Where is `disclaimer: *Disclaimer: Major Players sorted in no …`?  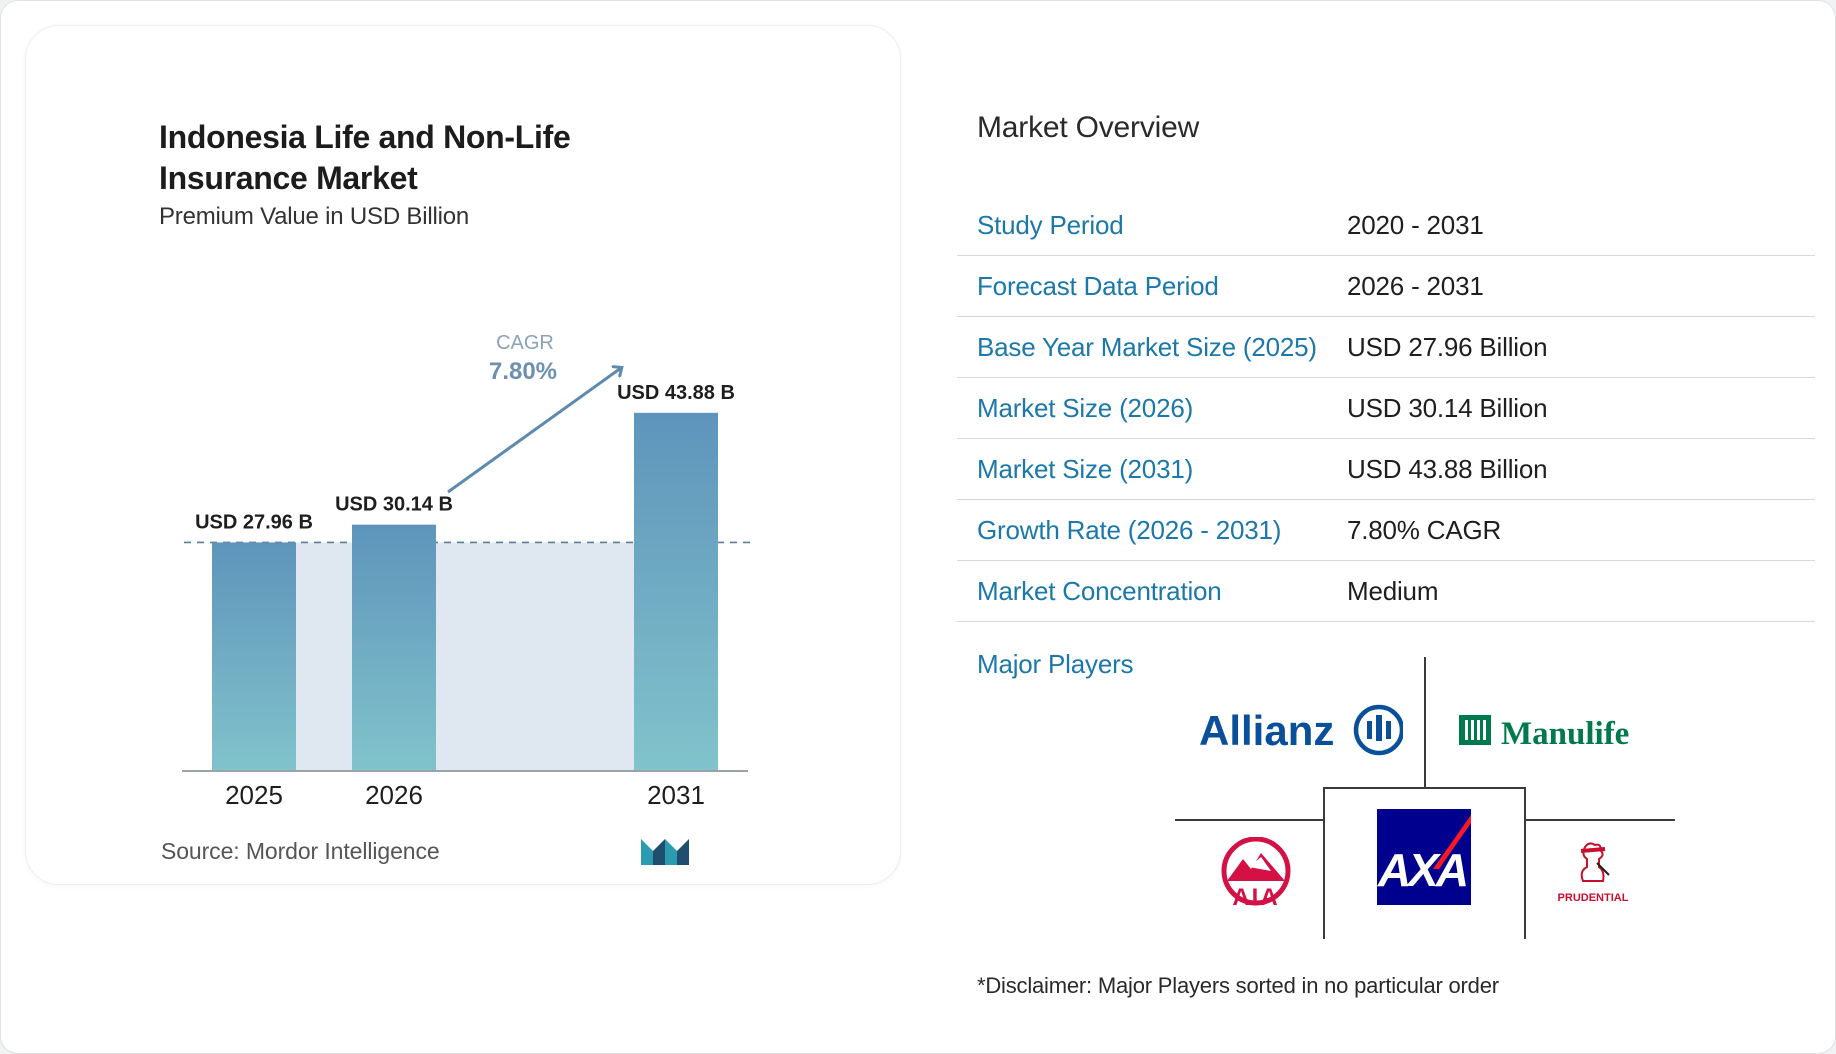
disclaimer: *Disclaimer: Major Players sorted in no … is located at coordinates (1238, 985).